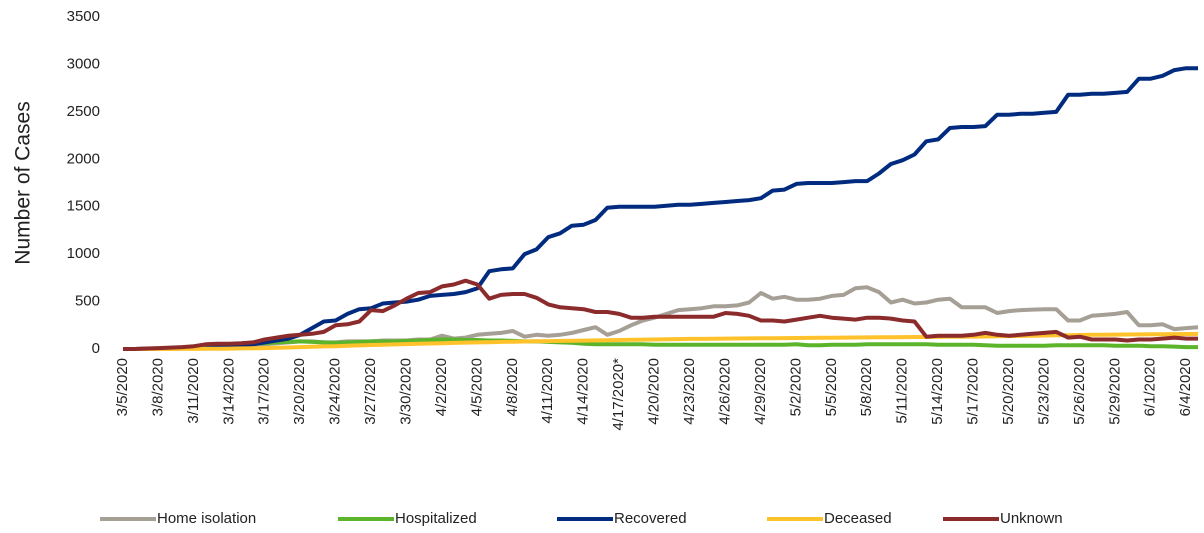 The width and height of the screenshot is (1204, 533). Describe the element at coordinates (760, 391) in the screenshot. I see `x-tick-label: 4/29/2020` at that location.